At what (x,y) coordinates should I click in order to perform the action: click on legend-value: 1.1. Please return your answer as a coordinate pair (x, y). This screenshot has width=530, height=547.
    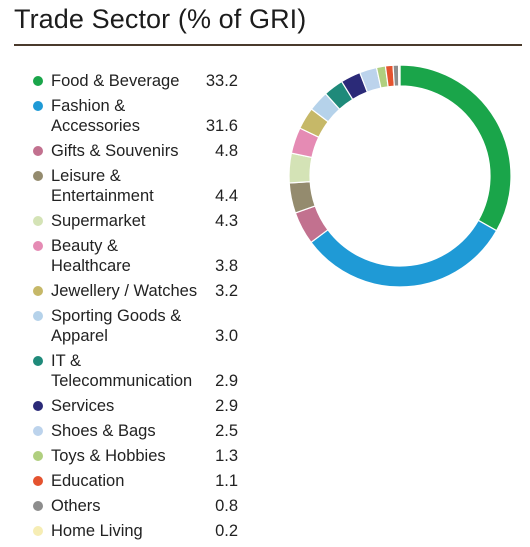
    Looking at the image, I should click on (226, 481).